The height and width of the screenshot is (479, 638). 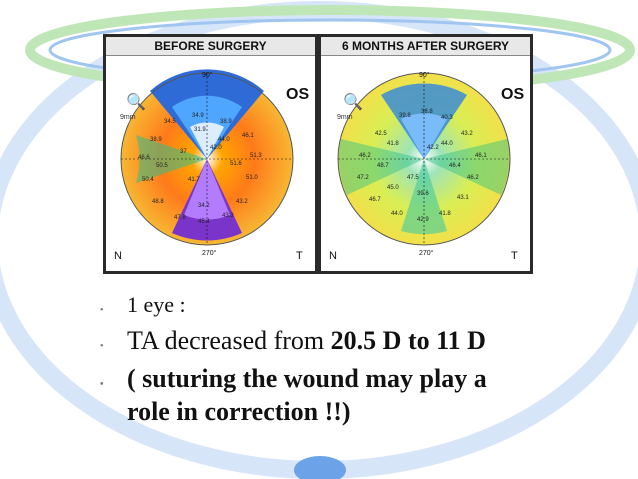 I want to click on bottom-dot, so click(x=320, y=467).